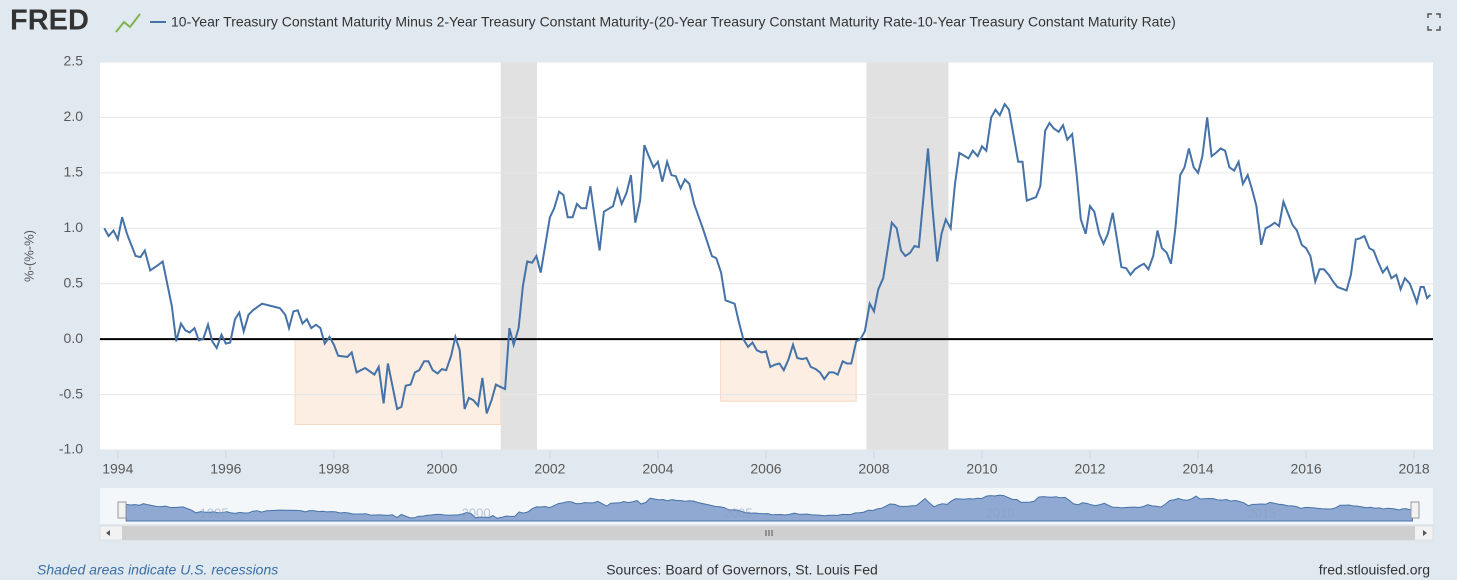 The height and width of the screenshot is (580, 1457). Describe the element at coordinates (157, 570) in the screenshot. I see `recession-note: Shaded areas indicate U.S. recessions` at that location.